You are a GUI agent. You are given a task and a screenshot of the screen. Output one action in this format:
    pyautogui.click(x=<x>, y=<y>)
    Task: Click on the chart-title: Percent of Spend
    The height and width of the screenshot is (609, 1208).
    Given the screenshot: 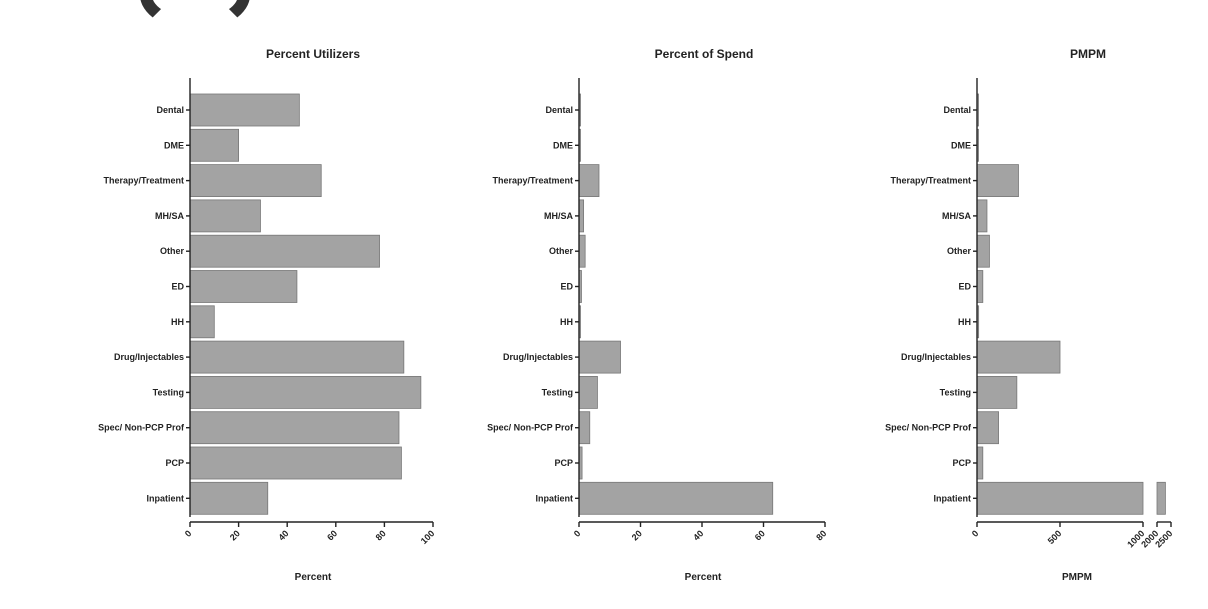 What is the action you would take?
    pyautogui.click(x=704, y=54)
    